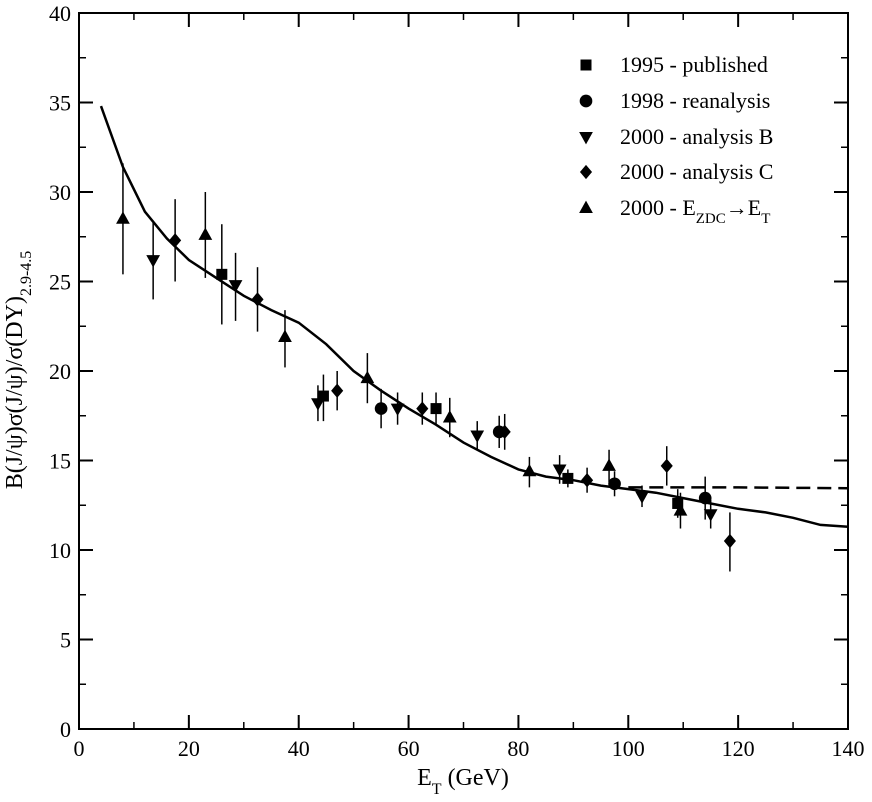 This screenshot has height=802, width=872. What do you see at coordinates (694, 64) in the screenshot?
I see `legend-label-1995: 1995 - published` at bounding box center [694, 64].